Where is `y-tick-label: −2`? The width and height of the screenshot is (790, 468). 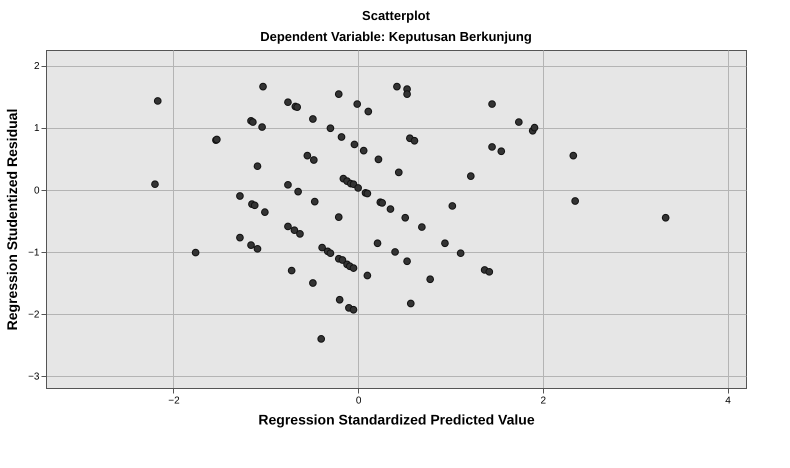 y-tick-label: −2 is located at coordinates (34, 315).